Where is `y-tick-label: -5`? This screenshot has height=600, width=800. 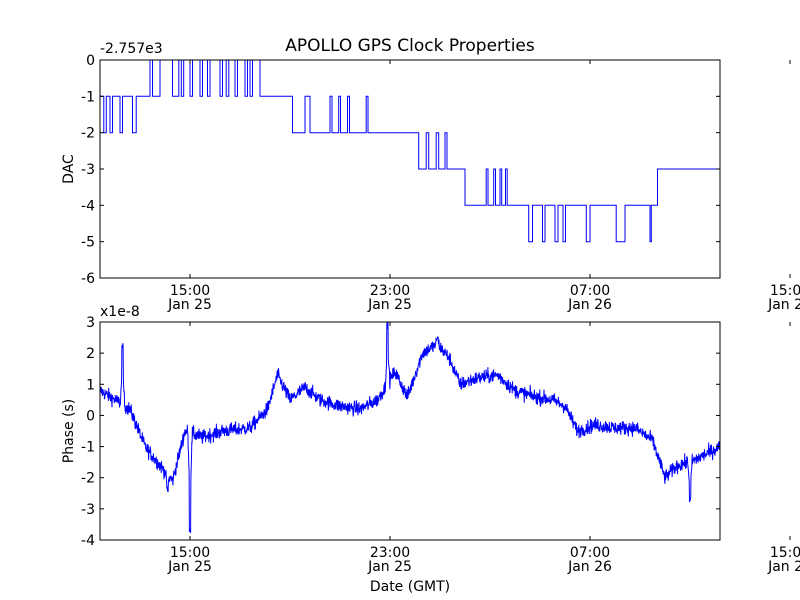
y-tick-label: -5 is located at coordinates (88, 243).